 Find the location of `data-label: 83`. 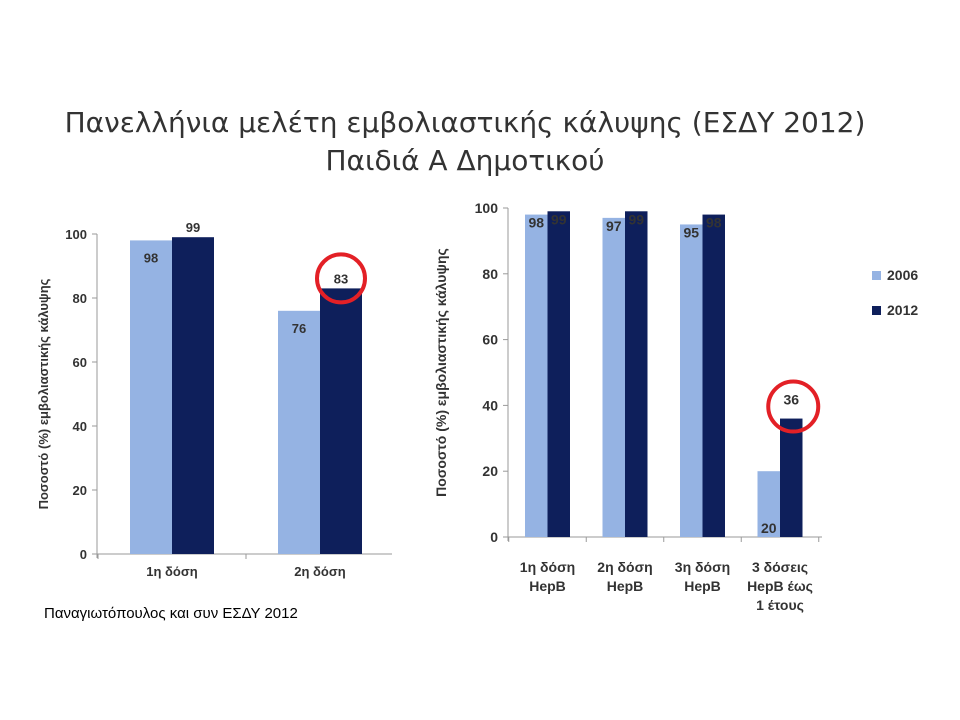

data-label: 83 is located at coordinates (341, 278).